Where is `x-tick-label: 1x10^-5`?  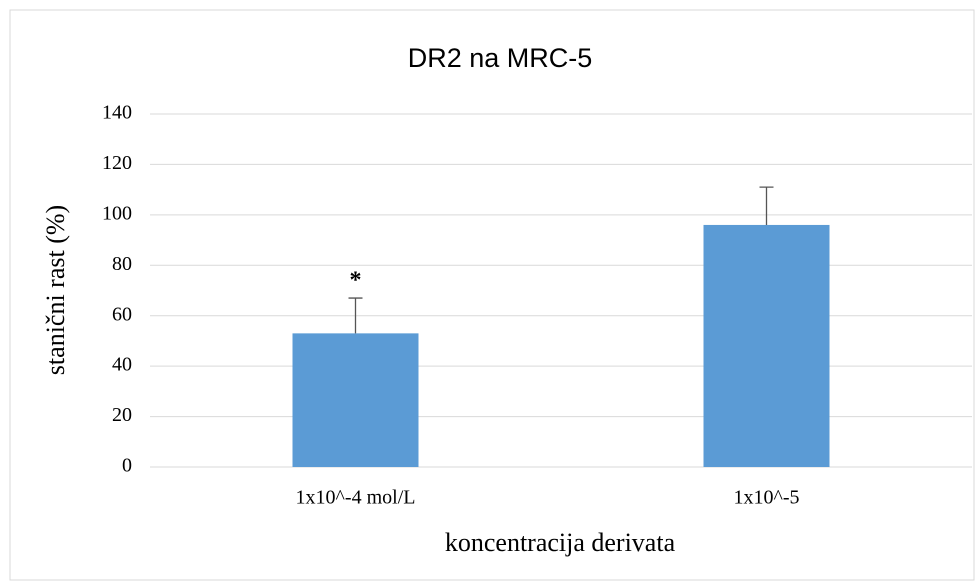
x-tick-label: 1x10^-5 is located at coordinates (766, 498).